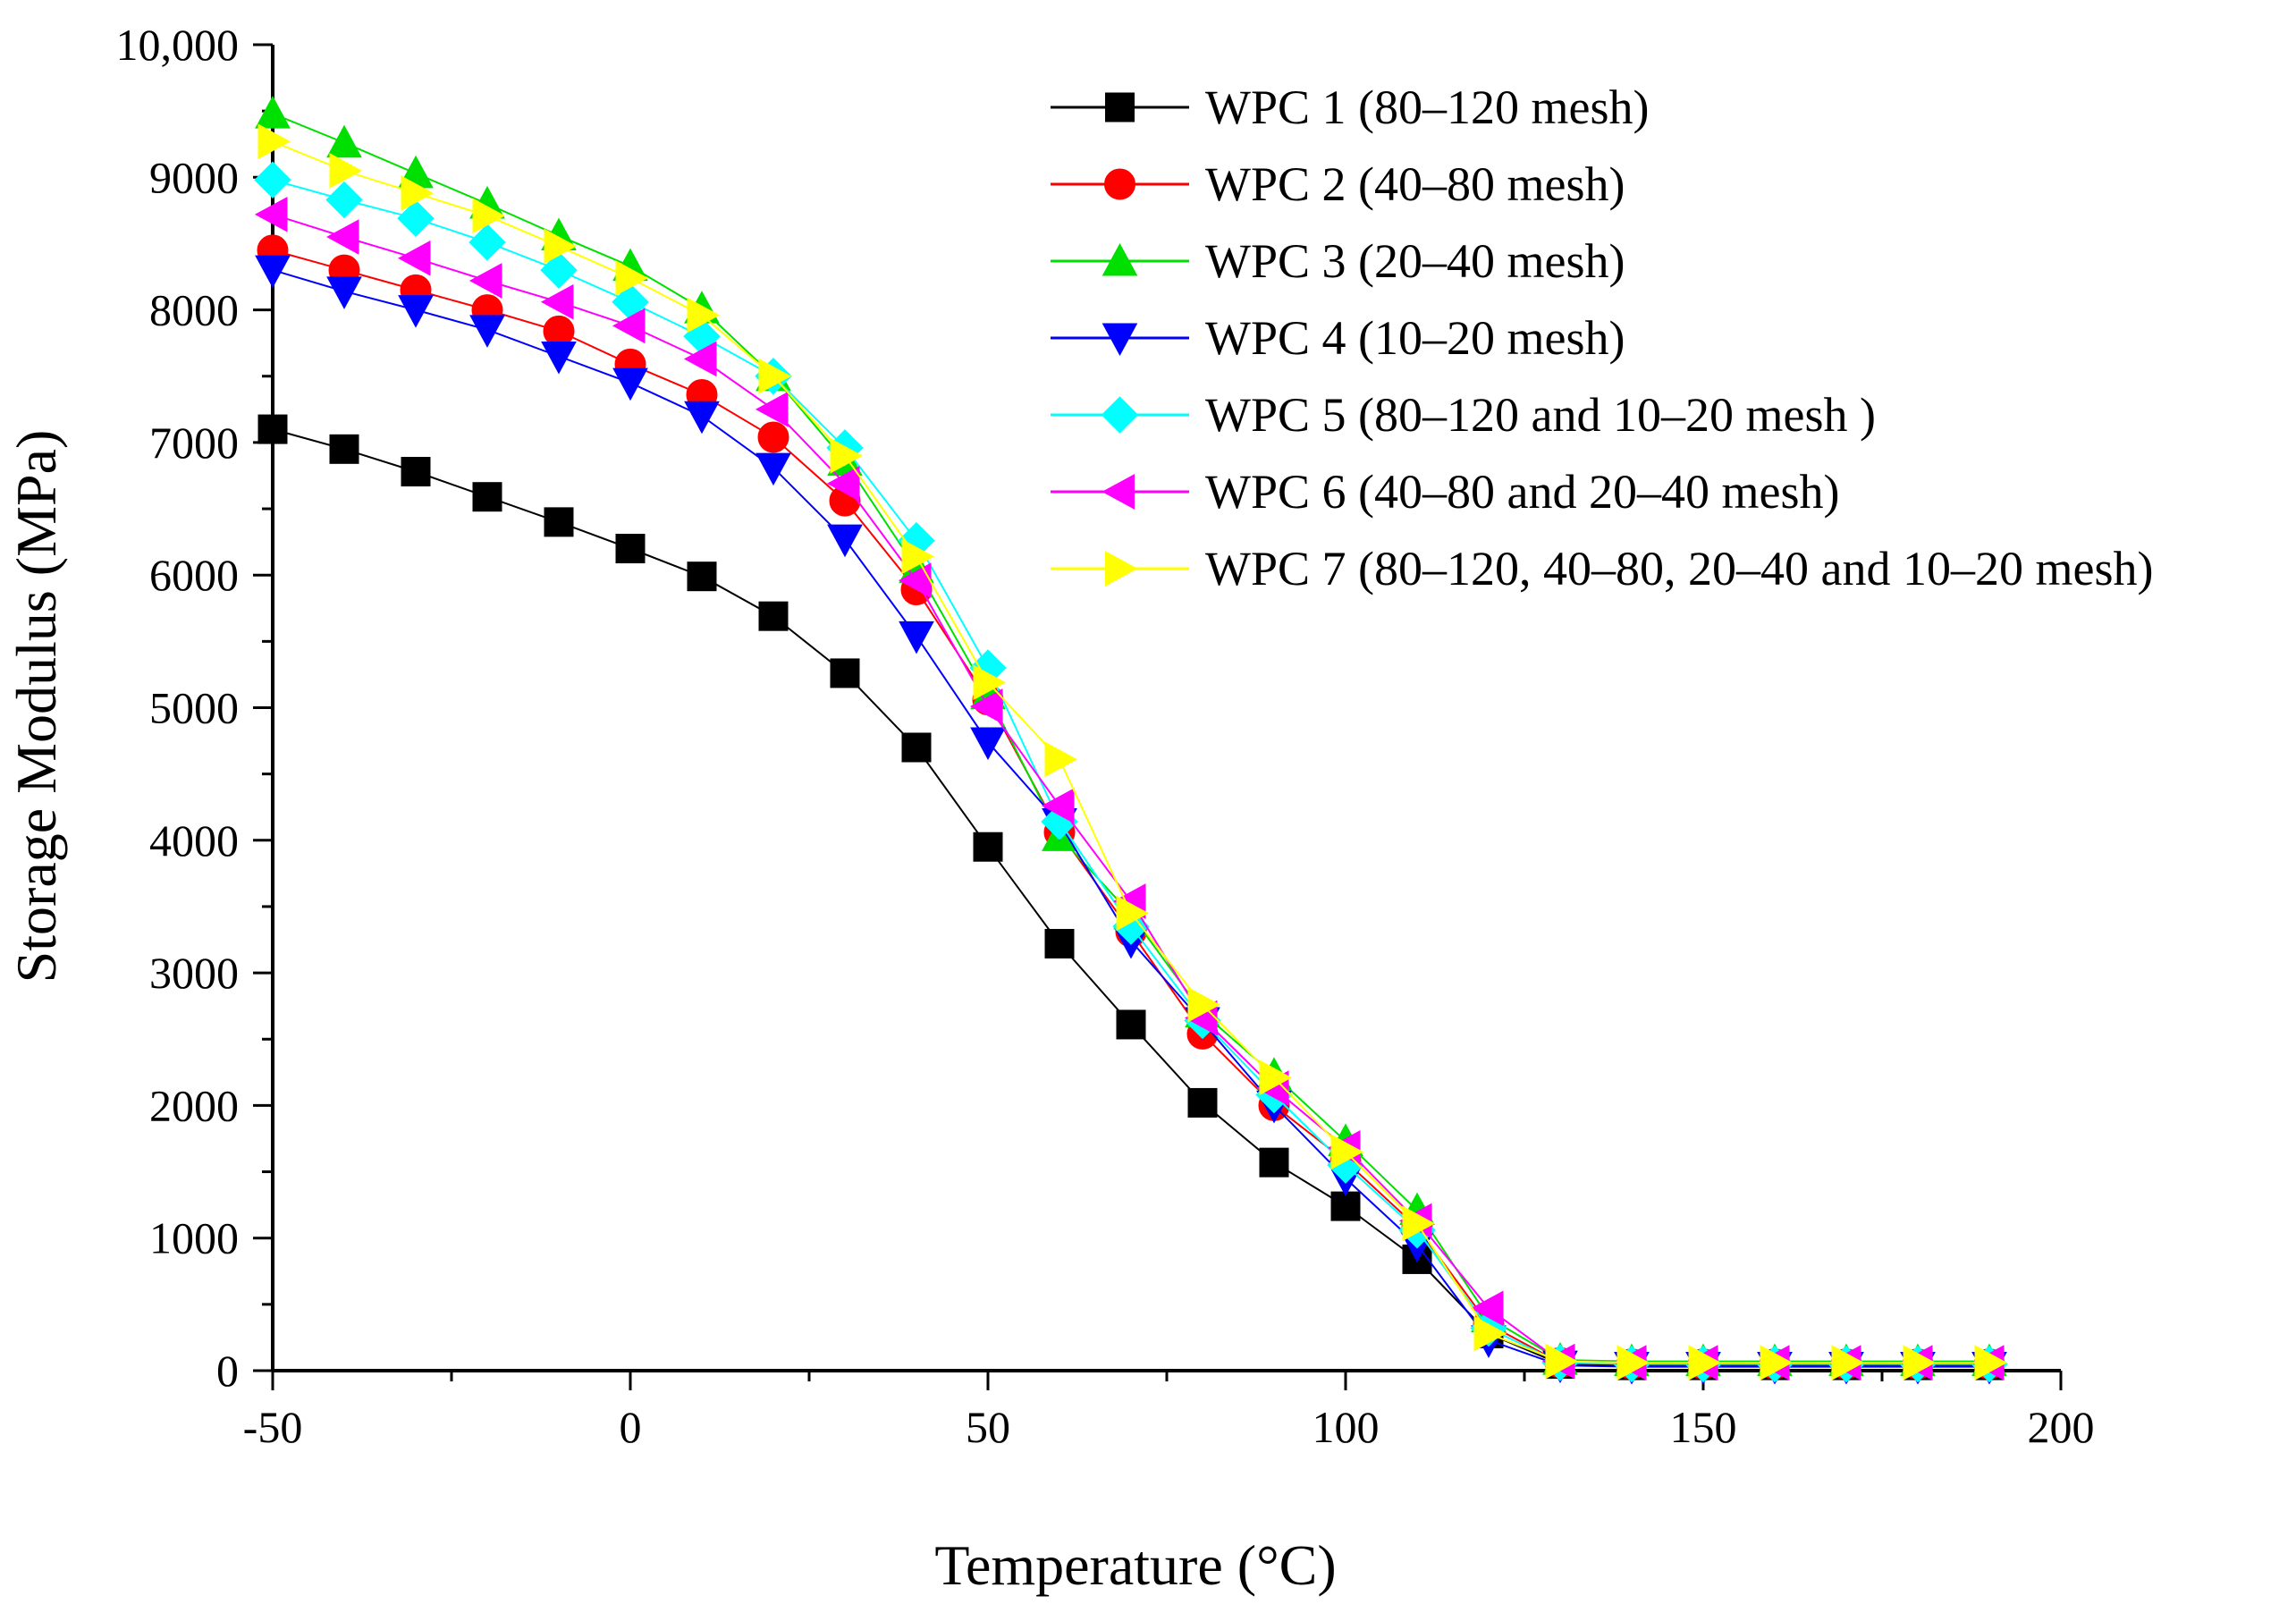  What do you see at coordinates (1445, 492) in the screenshot?
I see `legend-item: WPC 6 (40–80 and 20–40 mesh)` at bounding box center [1445, 492].